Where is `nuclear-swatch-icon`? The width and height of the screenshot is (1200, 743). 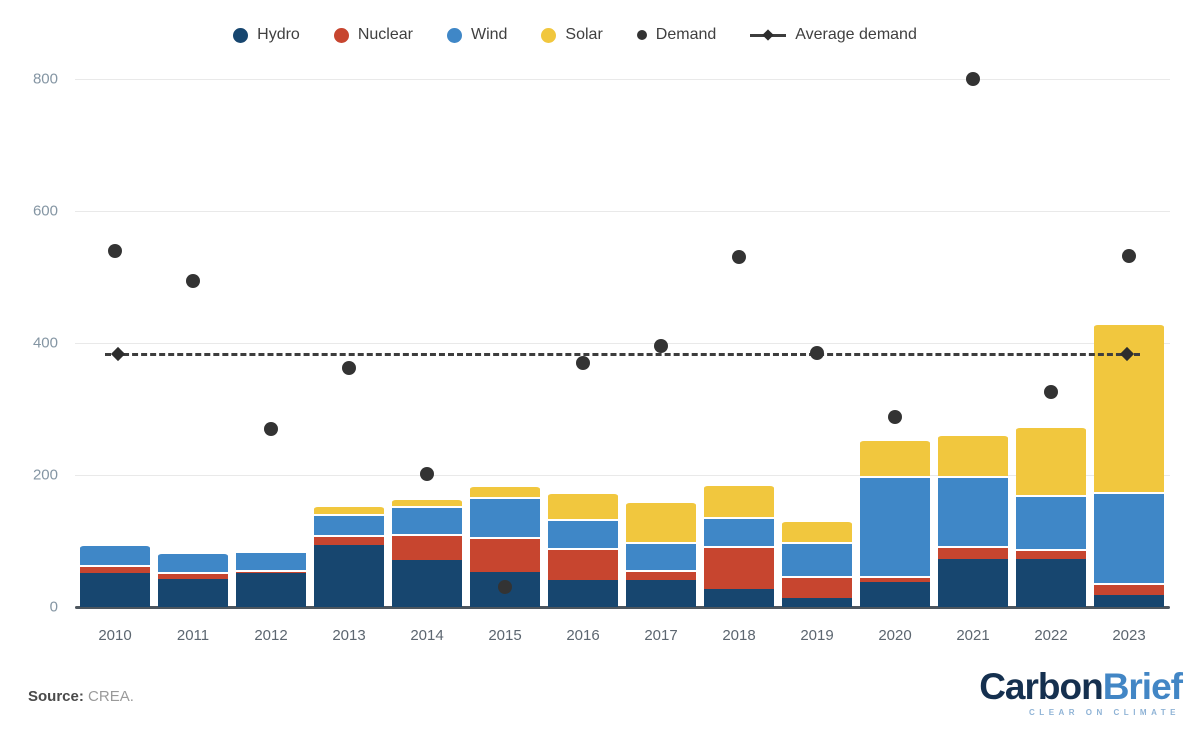
nuclear-swatch-icon is located at coordinates (341, 35).